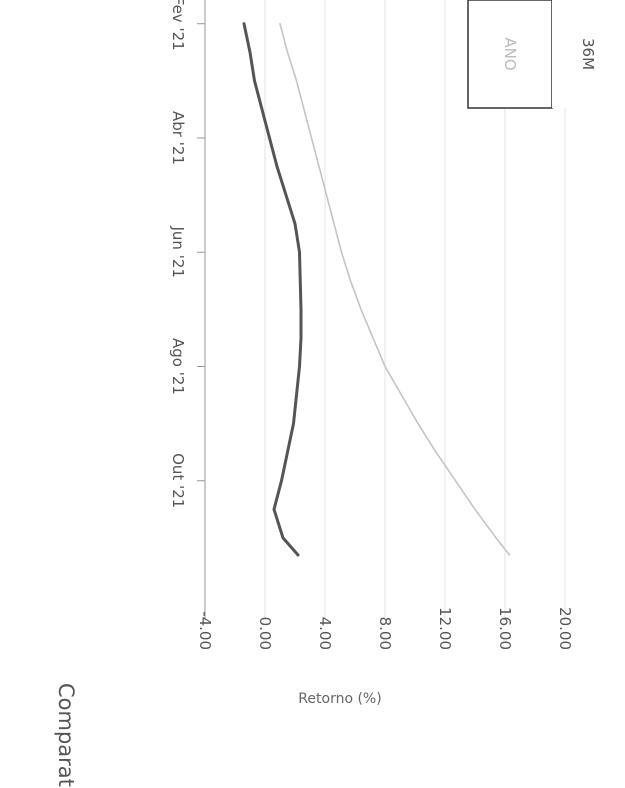 This screenshot has width=625, height=788. Describe the element at coordinates (565, 628) in the screenshot. I see `y-tick-label: 20.00` at that location.